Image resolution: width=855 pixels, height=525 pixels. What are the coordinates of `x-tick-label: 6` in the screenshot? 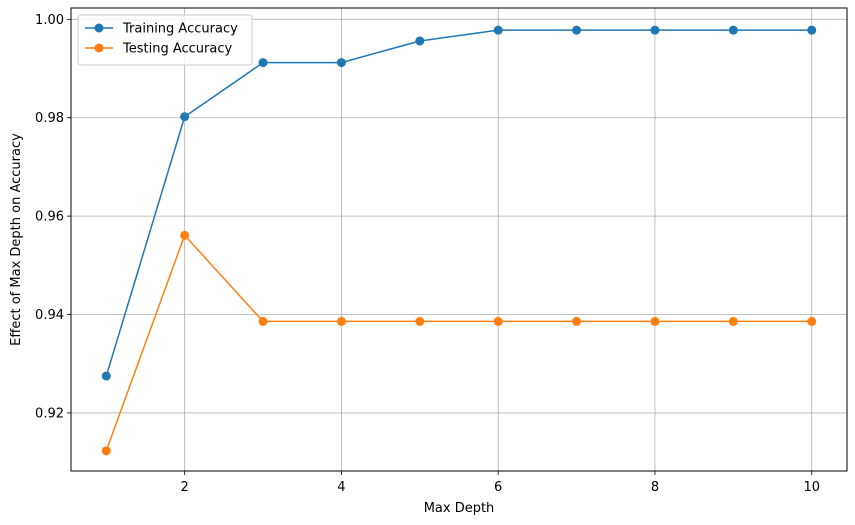 It's located at (498, 487).